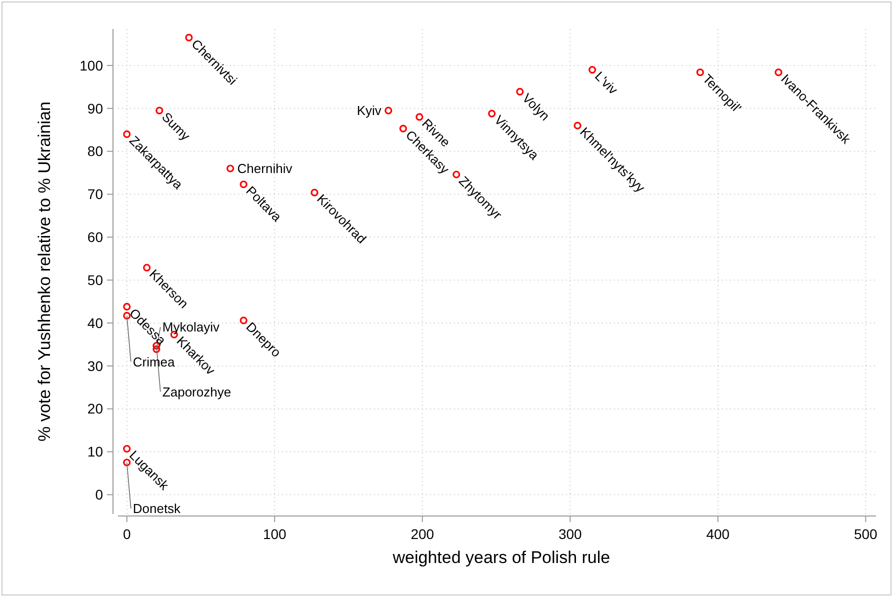  I want to click on y-tick-label: 50, so click(95, 280).